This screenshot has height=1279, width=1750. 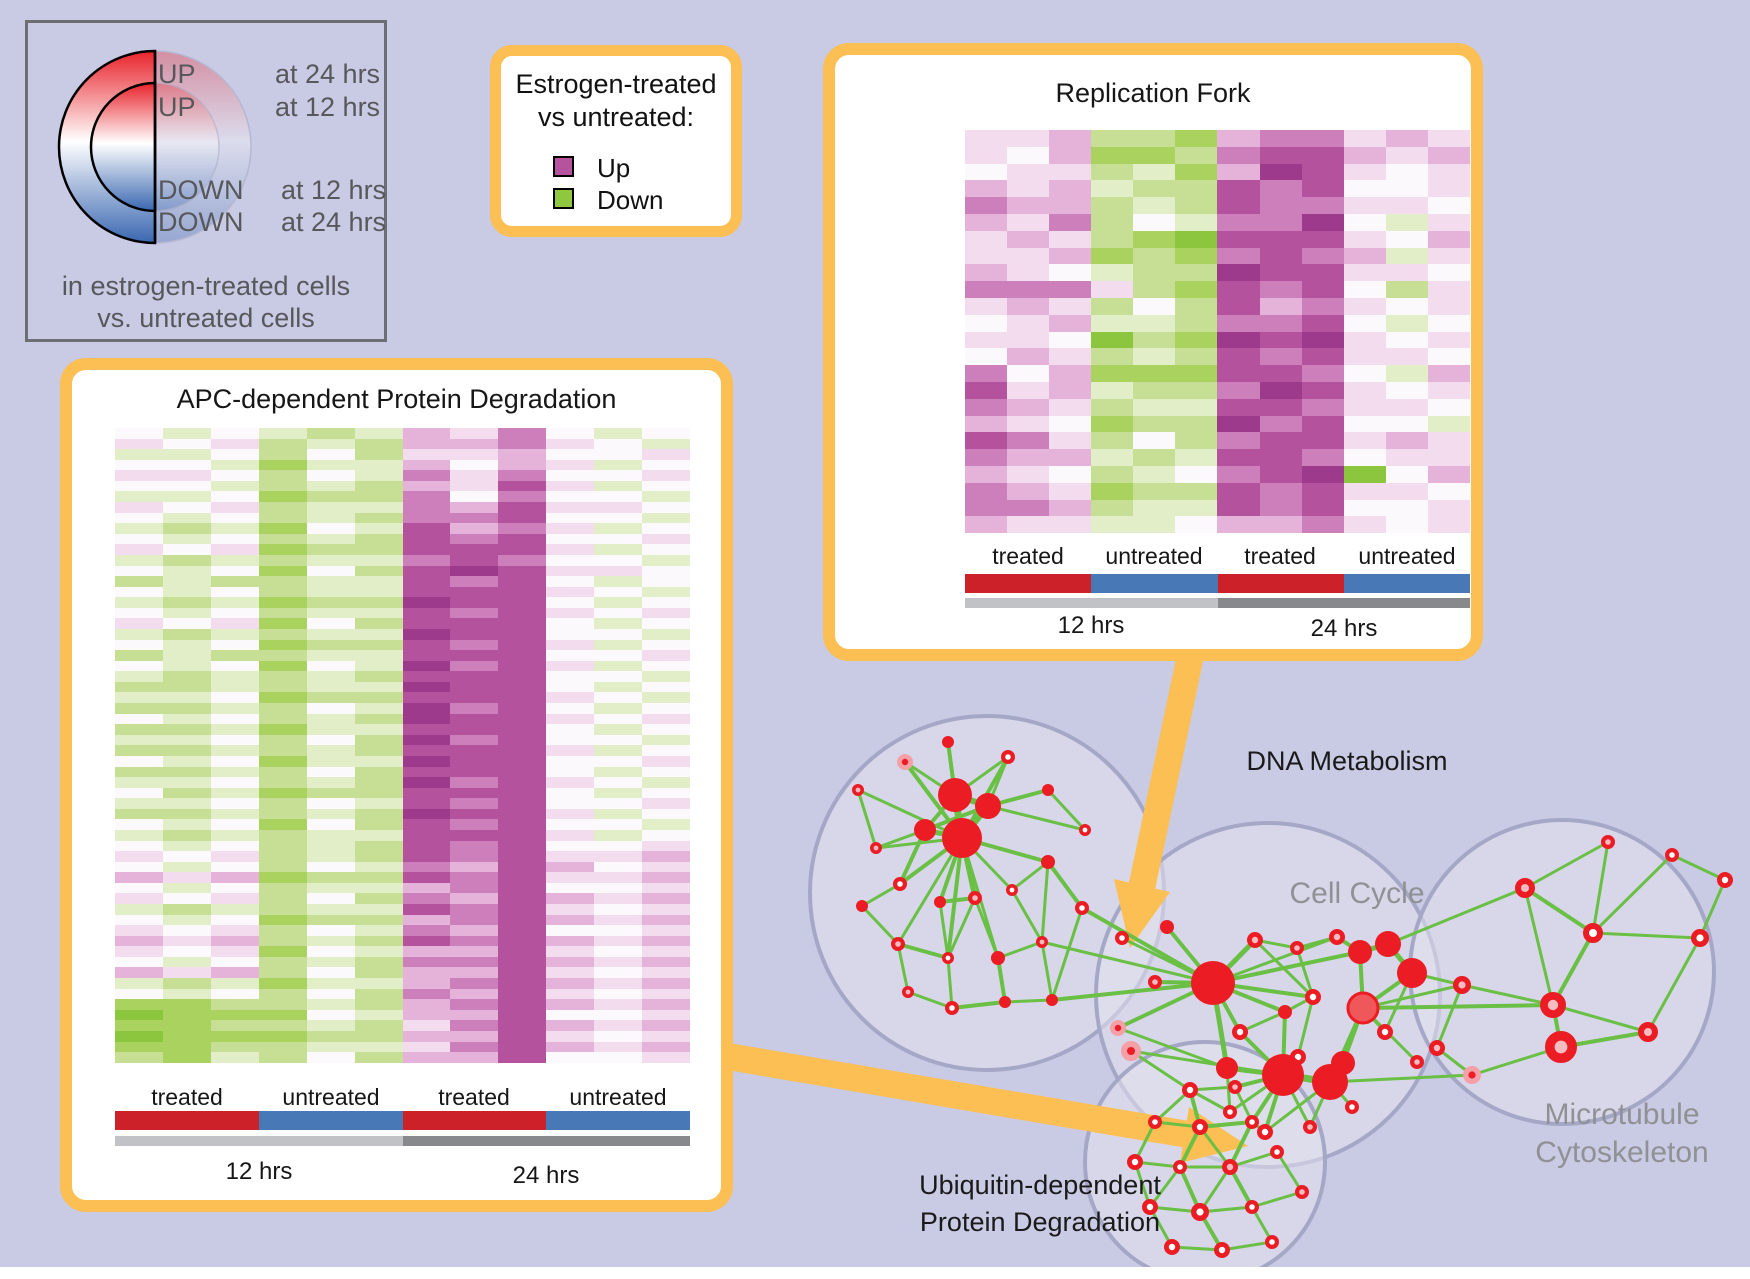 What do you see at coordinates (154, 147) in the screenshot?
I see `up-down-gradient-circles-icon` at bounding box center [154, 147].